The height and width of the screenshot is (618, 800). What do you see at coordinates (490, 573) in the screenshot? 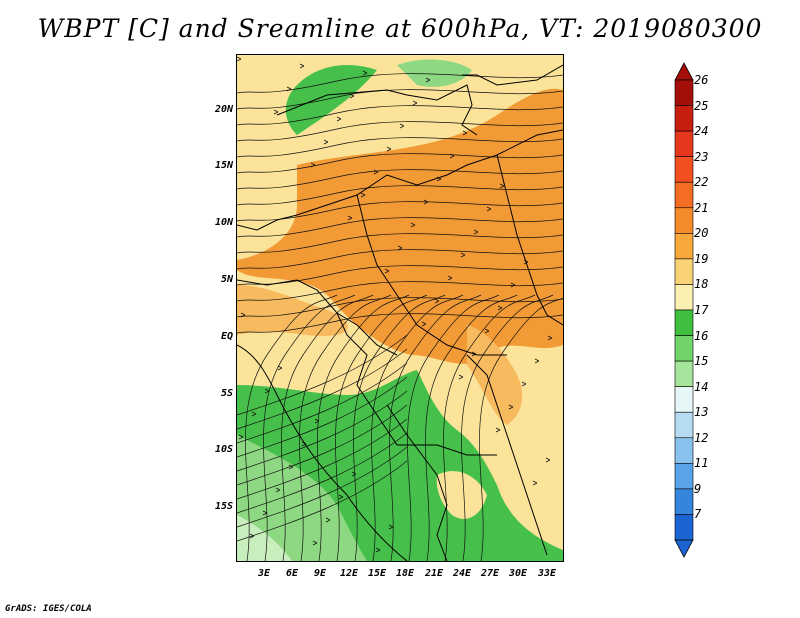
I see `lon-label-27e: 27E` at bounding box center [490, 573].